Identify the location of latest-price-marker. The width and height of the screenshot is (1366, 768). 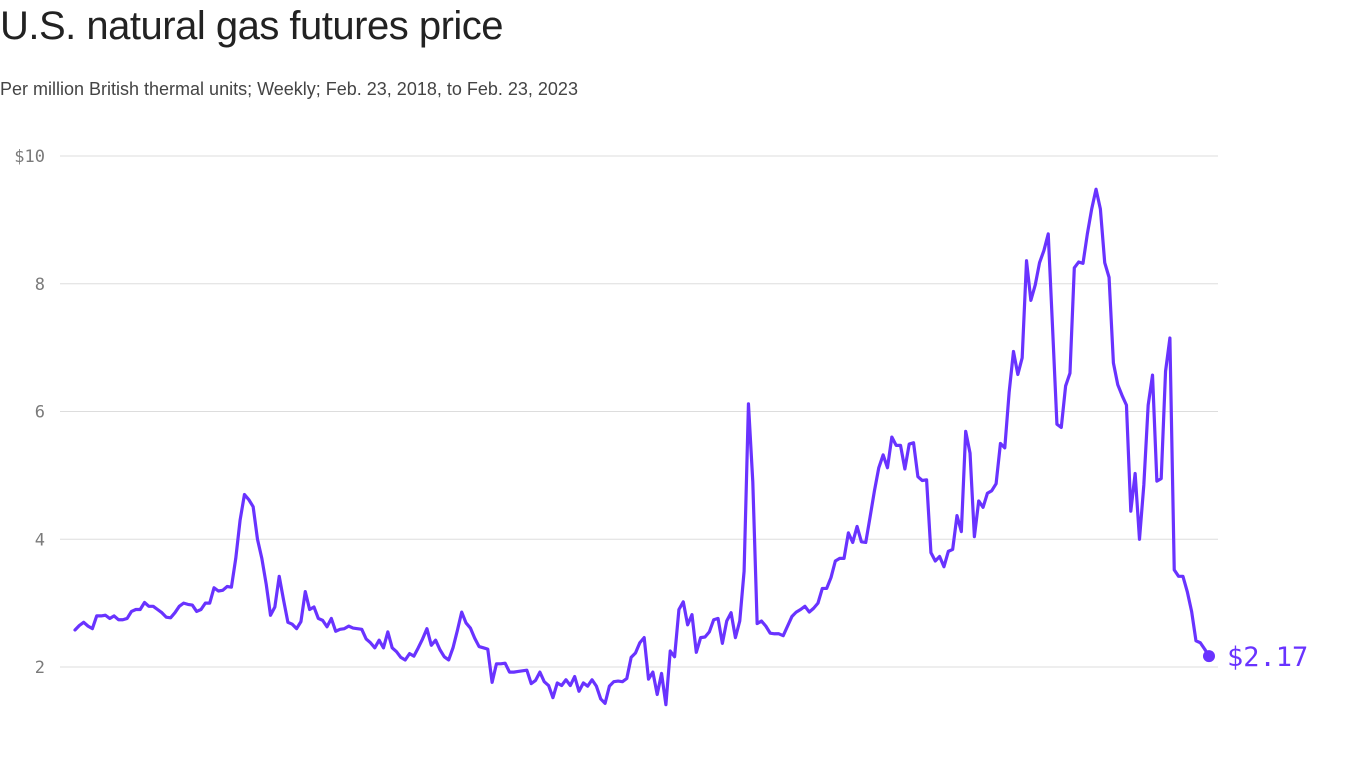
(1209, 656).